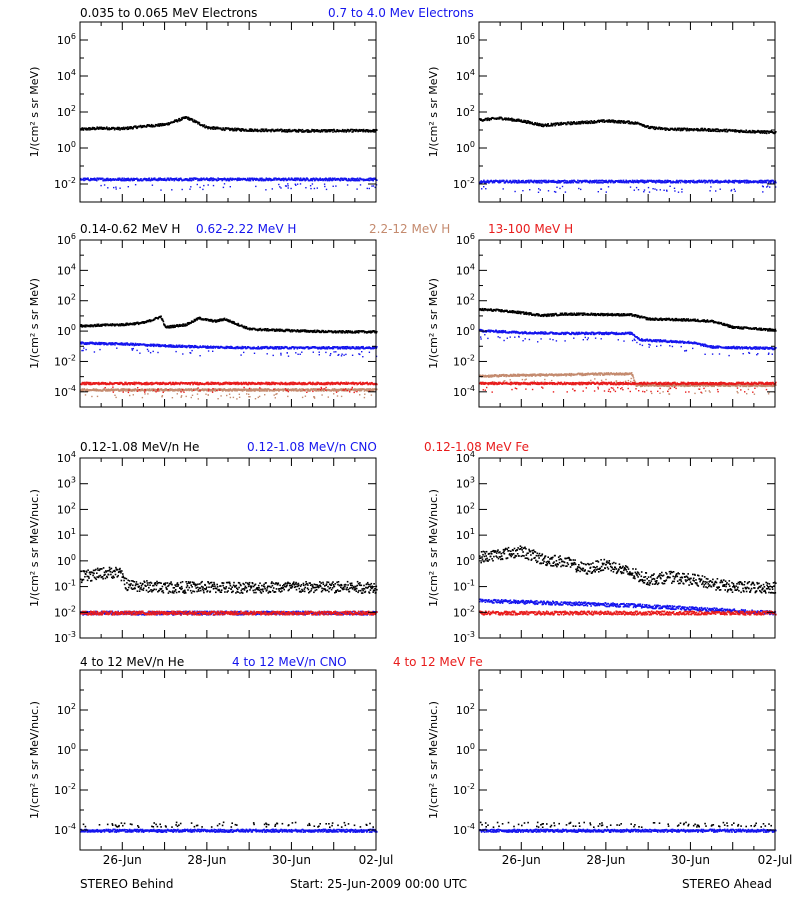  I want to click on frame-high-heavy-ahead, so click(627, 760).